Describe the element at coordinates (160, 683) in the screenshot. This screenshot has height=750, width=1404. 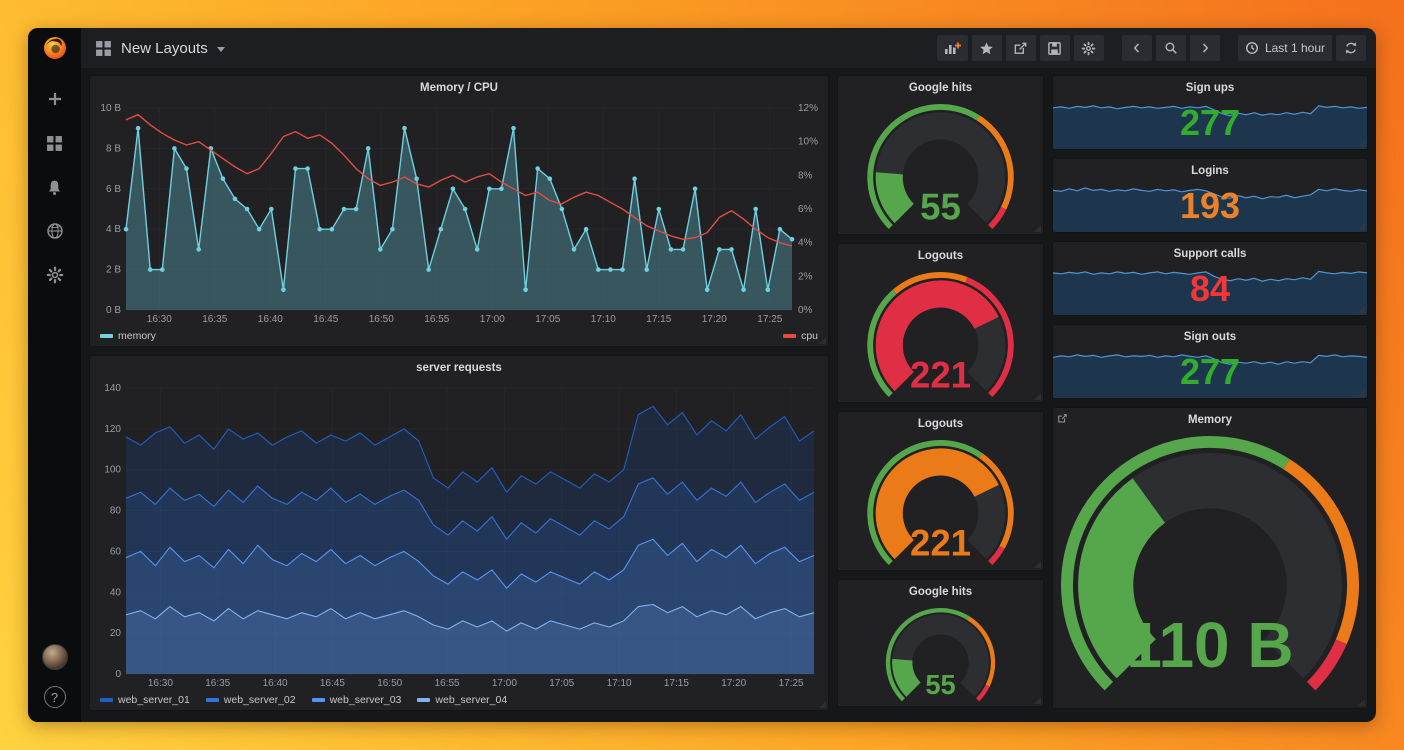
I see `svg-text: 16:30` at that location.